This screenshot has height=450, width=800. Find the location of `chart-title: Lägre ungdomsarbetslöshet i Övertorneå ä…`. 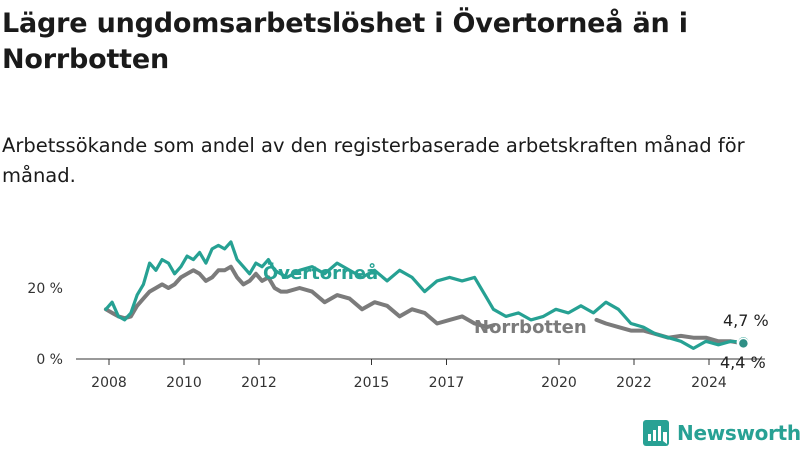

chart-title: Lägre ungdomsarbetslöshet i Övertorneå ä… is located at coordinates (345, 41).